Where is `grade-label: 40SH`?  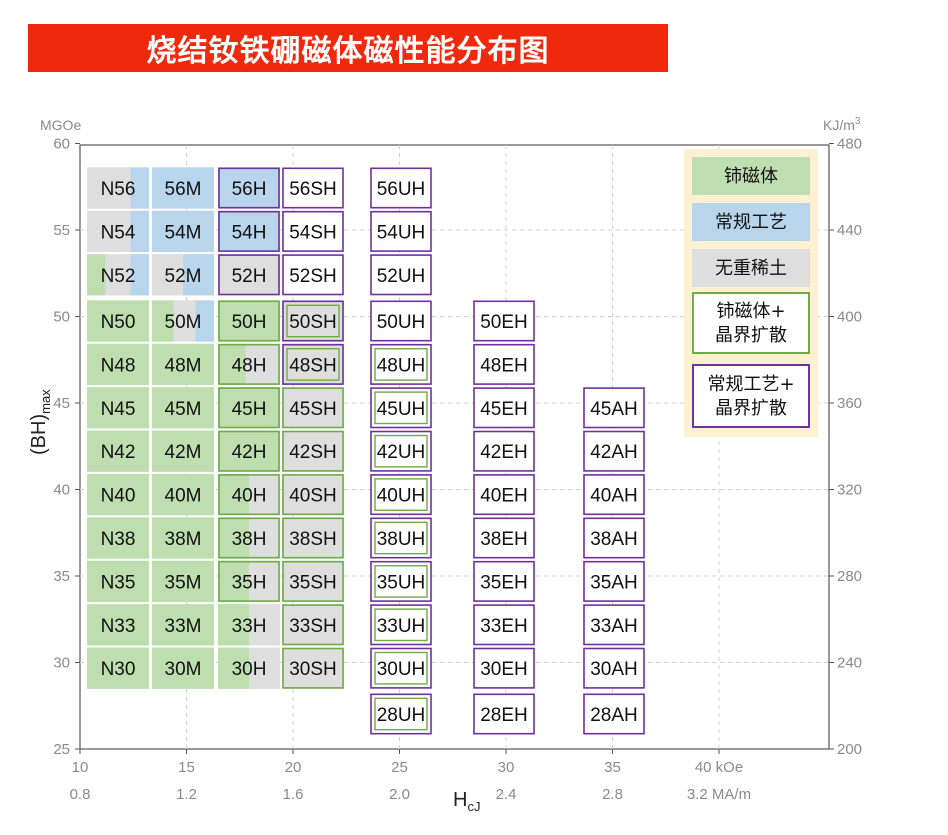
grade-label: 40SH is located at coordinates (313, 496).